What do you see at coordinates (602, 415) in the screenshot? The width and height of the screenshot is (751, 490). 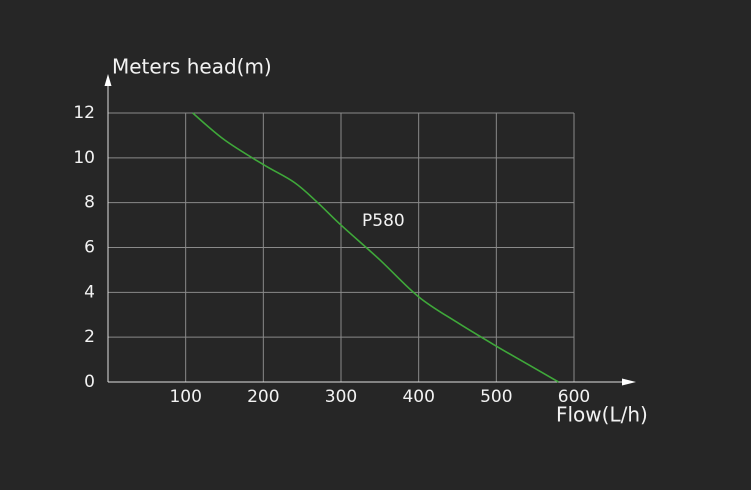 I see `x-axis-label: Flow(L/h)` at bounding box center [602, 415].